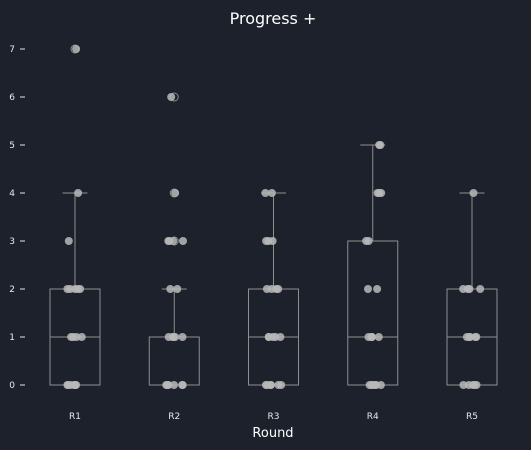 This screenshot has height=450, width=531. What do you see at coordinates (12, 290) in the screenshot?
I see `y-tick-label: 2` at bounding box center [12, 290].